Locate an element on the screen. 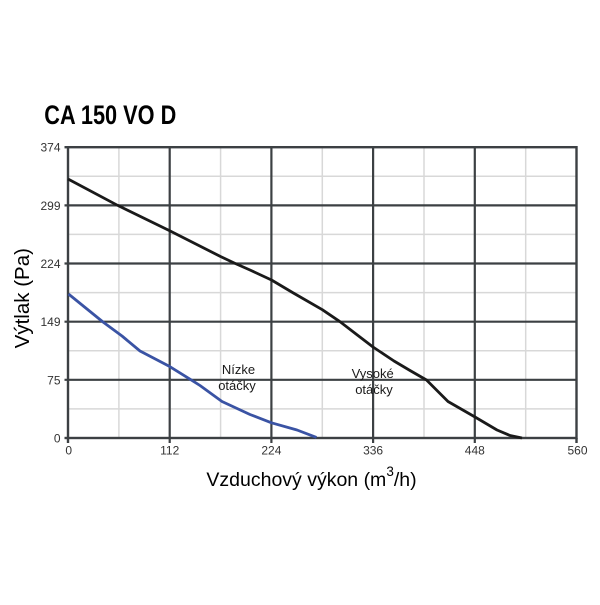 The height and width of the screenshot is (605, 600). svg-text: Vysoké is located at coordinates (373, 373).